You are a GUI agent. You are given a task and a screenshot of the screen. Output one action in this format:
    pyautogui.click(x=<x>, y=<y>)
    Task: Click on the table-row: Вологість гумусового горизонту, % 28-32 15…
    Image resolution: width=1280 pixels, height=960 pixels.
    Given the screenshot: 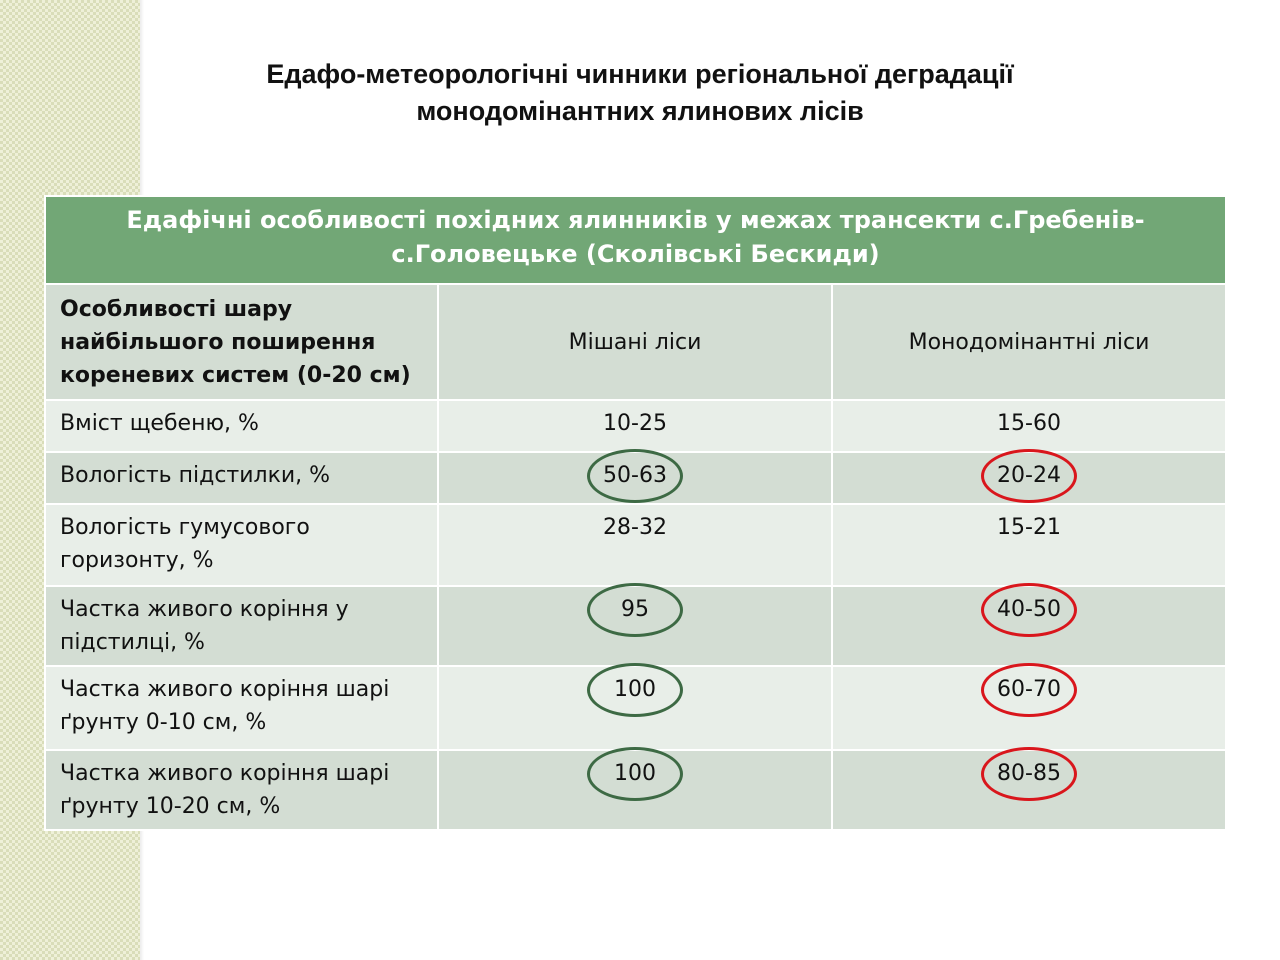 What is the action you would take?
    pyautogui.click(x=636, y=545)
    